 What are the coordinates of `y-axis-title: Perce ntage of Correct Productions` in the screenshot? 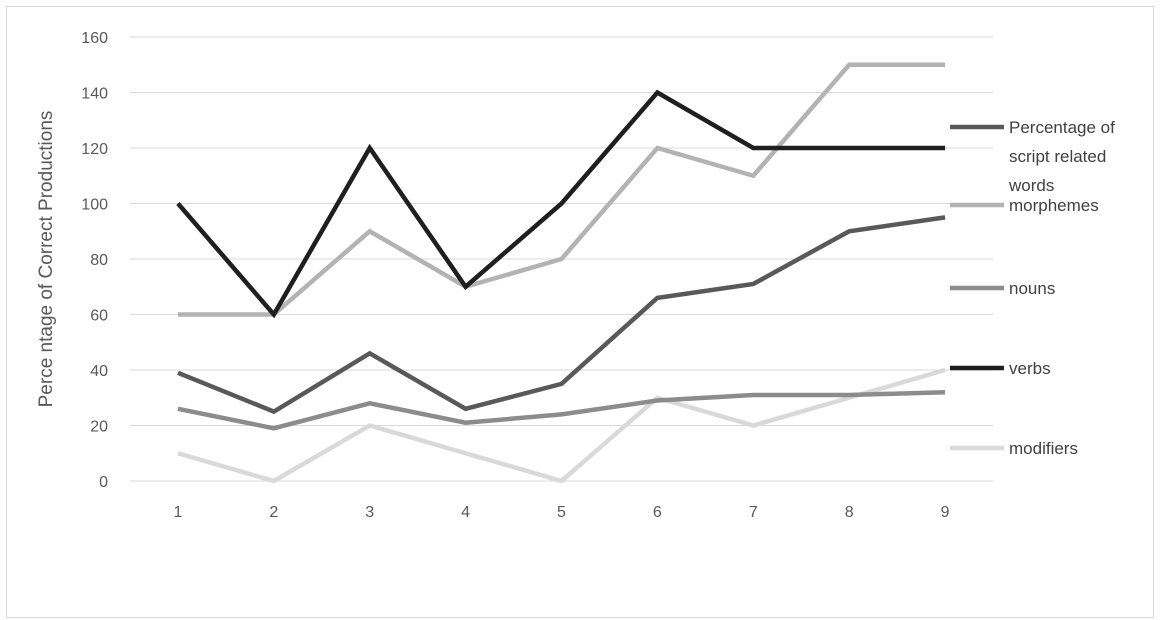 It's located at (46, 259).